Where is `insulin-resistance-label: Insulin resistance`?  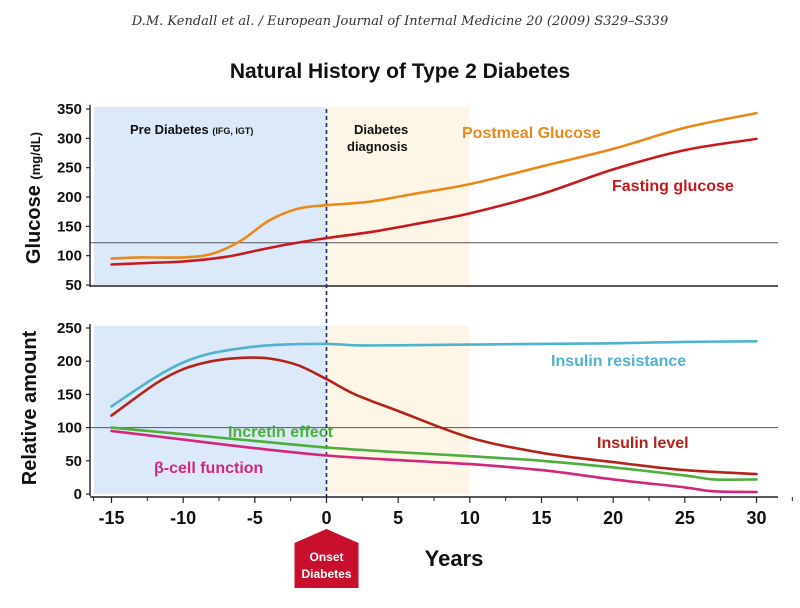
insulin-resistance-label: Insulin resistance is located at coordinates (618, 361).